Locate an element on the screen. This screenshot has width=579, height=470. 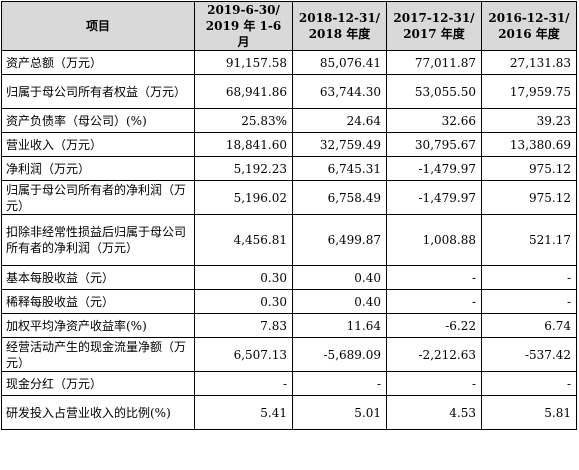
row-value: 6,745.31 is located at coordinates (339, 168).